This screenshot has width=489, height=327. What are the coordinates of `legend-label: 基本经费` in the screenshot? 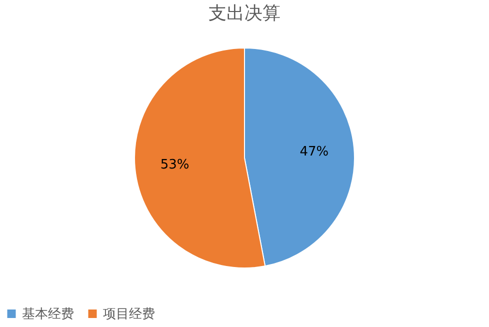 It's located at (48, 313).